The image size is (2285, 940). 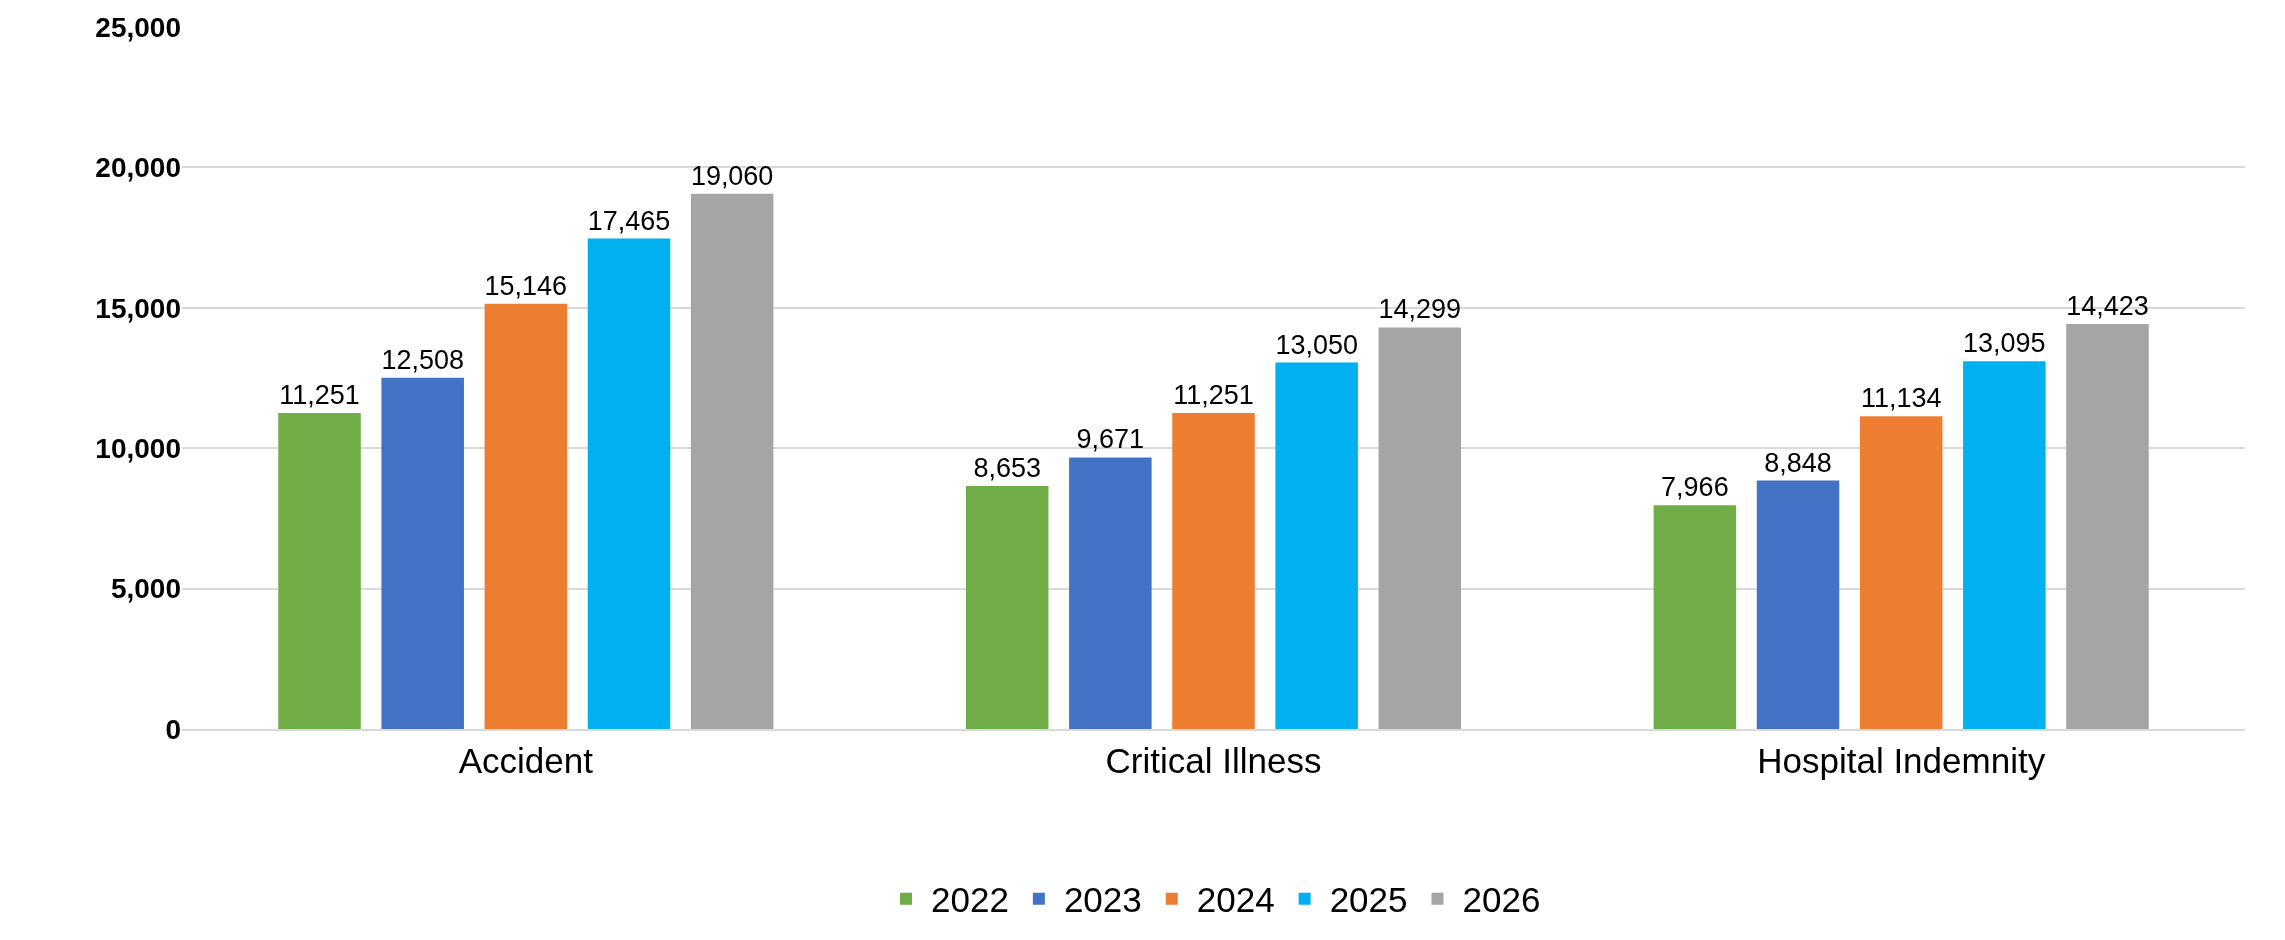 I want to click on data-label: 12,508, so click(x=422, y=359).